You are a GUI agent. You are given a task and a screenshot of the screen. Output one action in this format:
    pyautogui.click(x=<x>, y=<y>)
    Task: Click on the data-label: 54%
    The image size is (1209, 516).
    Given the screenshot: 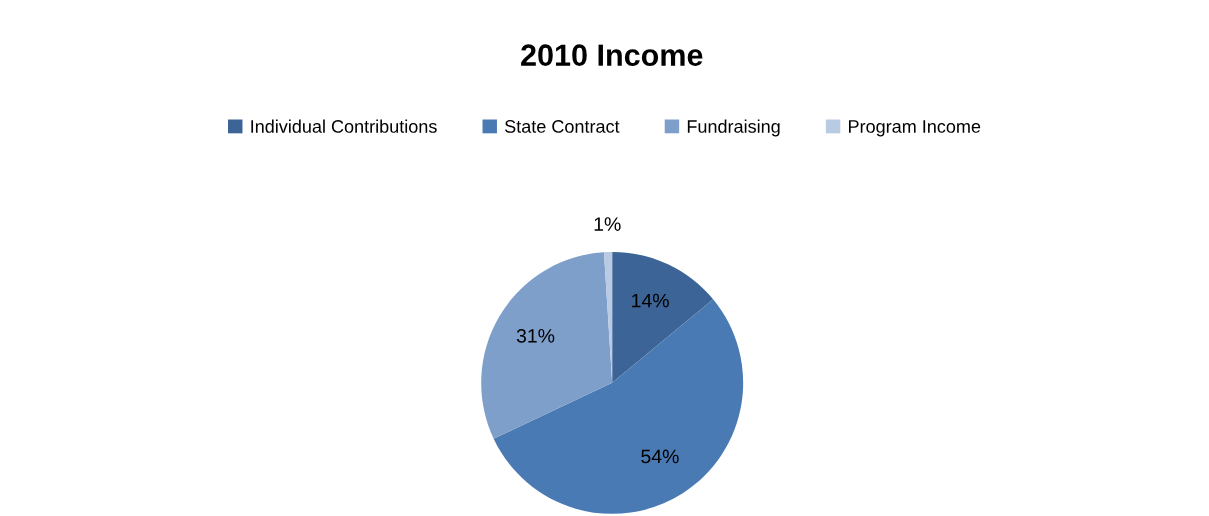 What is the action you would take?
    pyautogui.click(x=660, y=456)
    